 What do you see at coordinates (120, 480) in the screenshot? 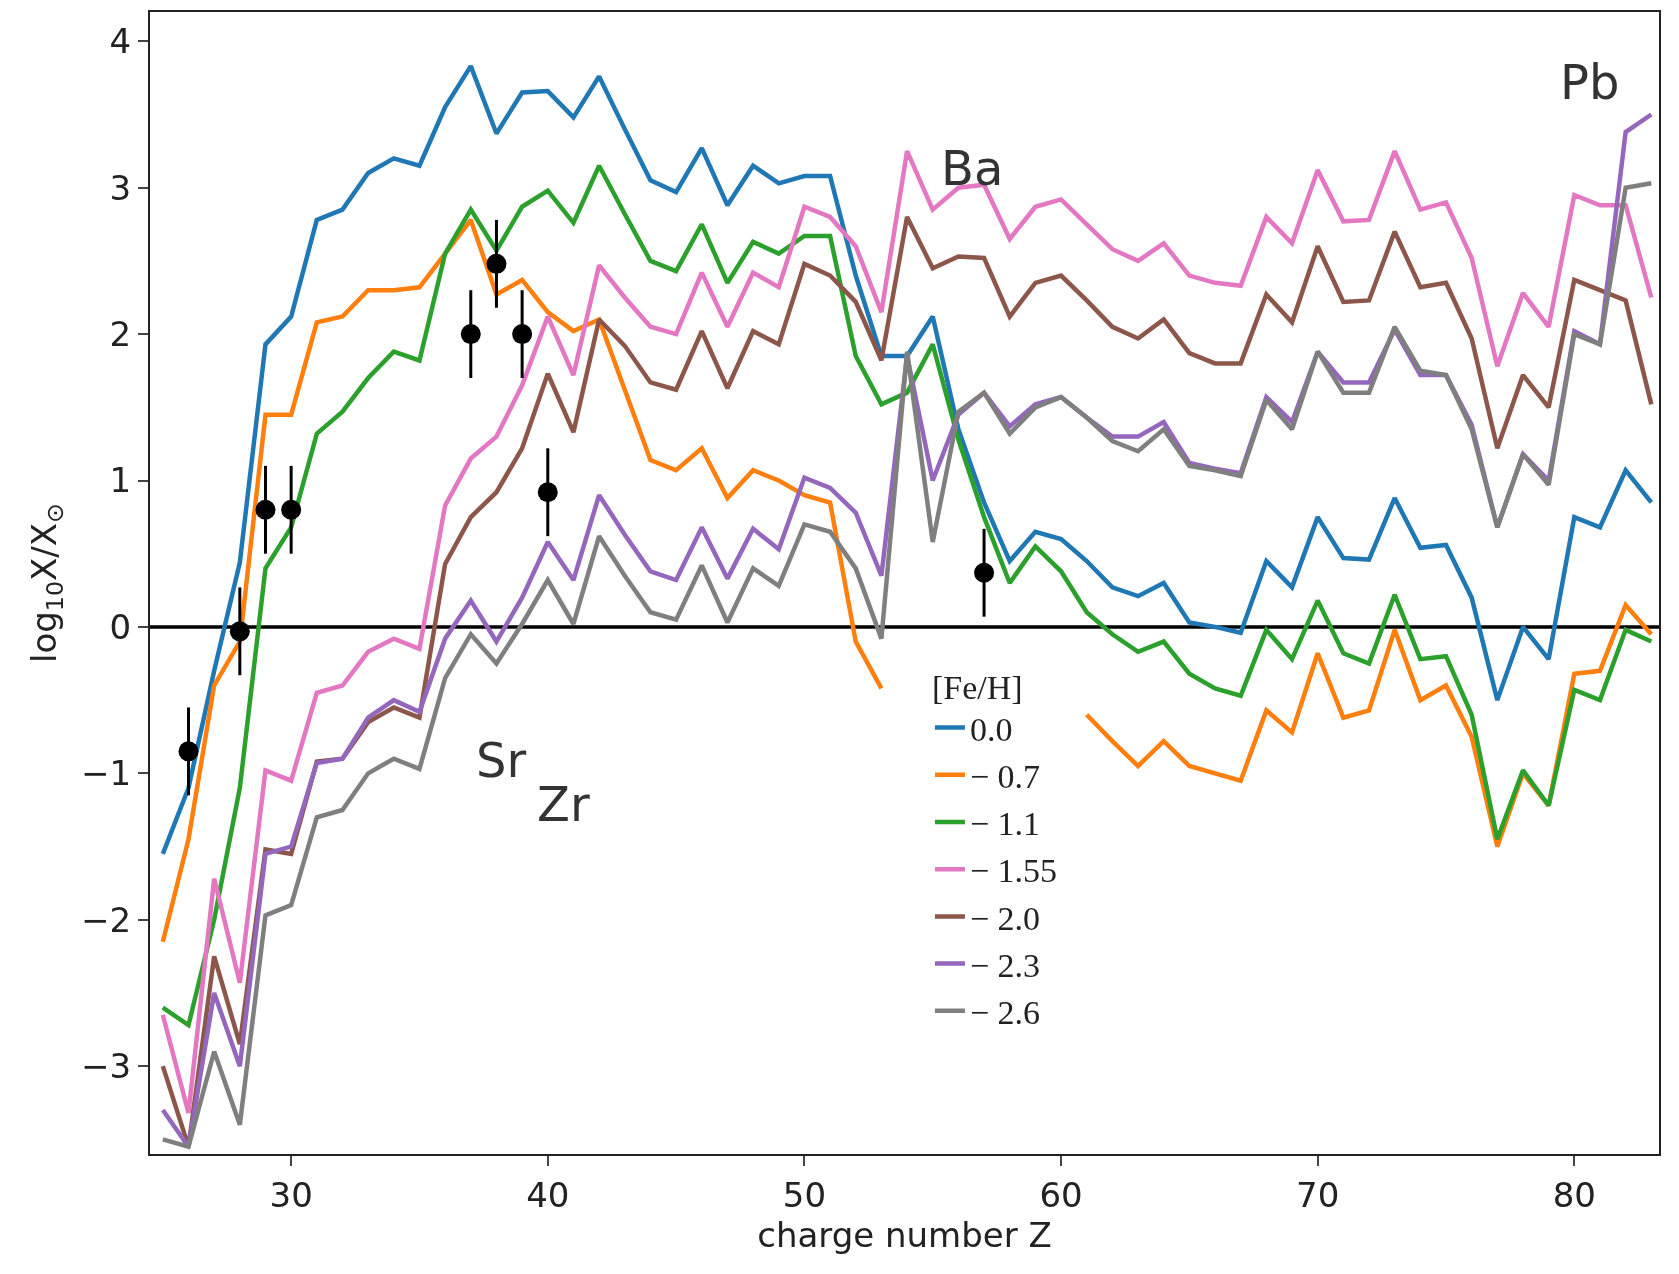
I see `y-tick-label: 1` at bounding box center [120, 480].